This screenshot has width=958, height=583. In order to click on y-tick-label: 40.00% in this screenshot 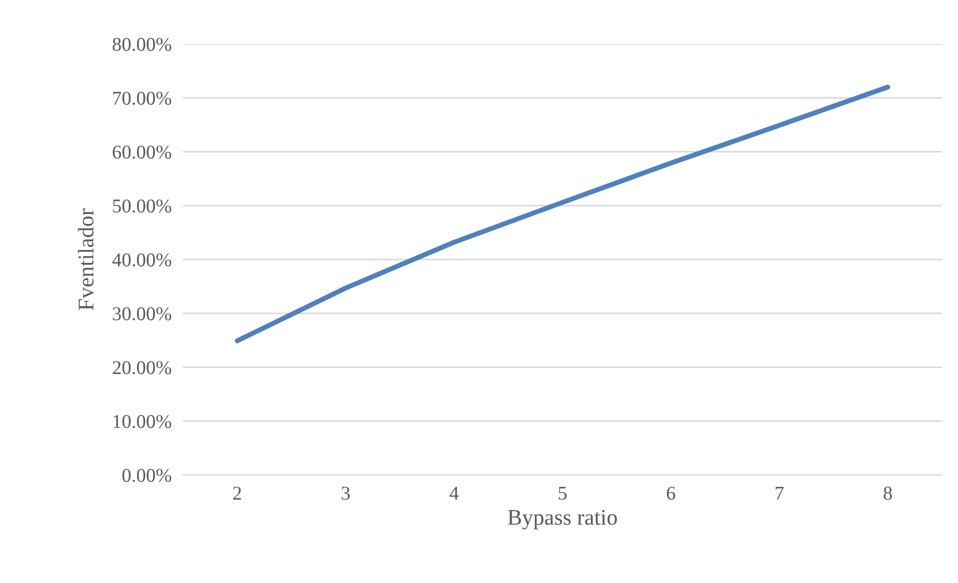, I will do `click(142, 260)`.